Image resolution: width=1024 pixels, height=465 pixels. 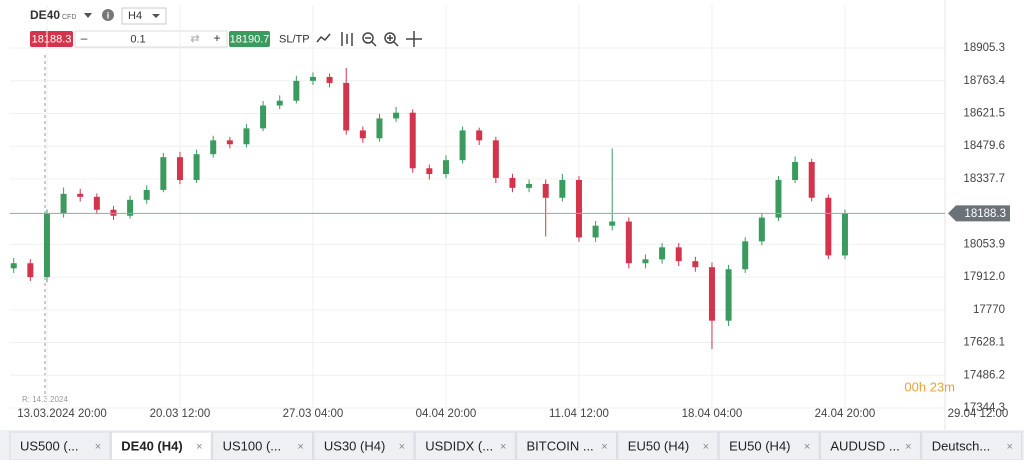 I want to click on y-tick-label: 17912.0, so click(x=984, y=277).